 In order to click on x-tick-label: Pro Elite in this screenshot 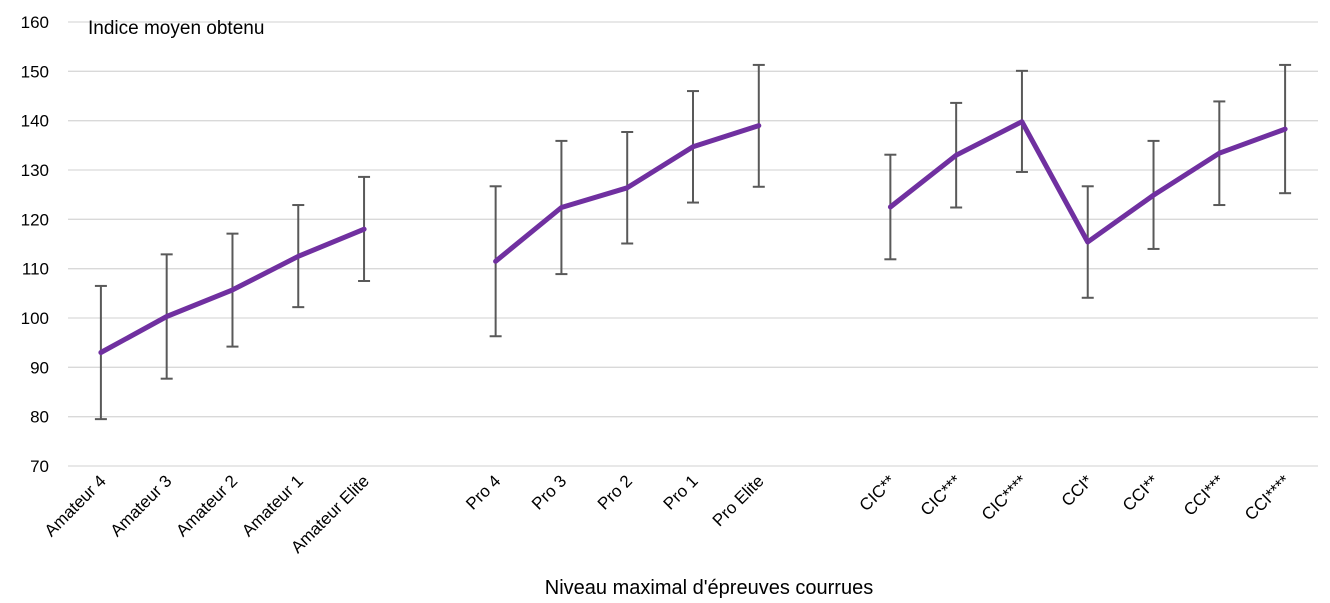, I will do `click(738, 500)`.